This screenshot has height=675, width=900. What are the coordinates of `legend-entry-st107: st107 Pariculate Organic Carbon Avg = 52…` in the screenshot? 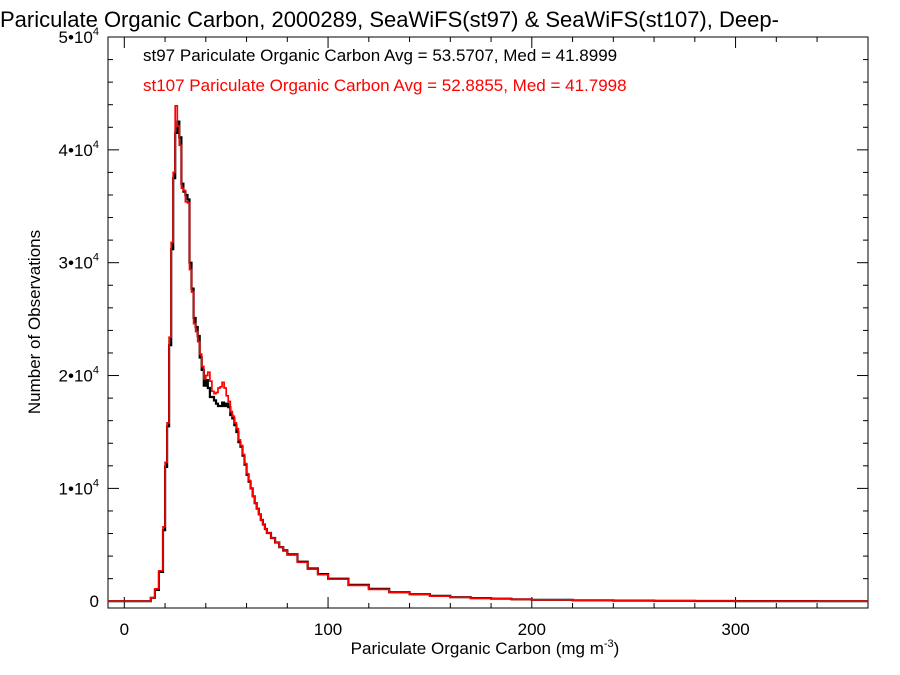 It's located at (385, 85).